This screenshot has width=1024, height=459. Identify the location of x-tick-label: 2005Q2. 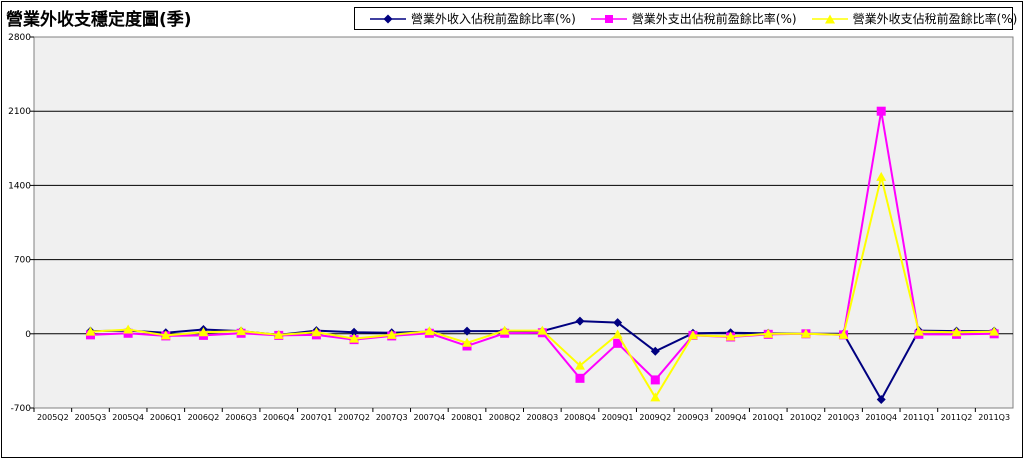
(53, 417).